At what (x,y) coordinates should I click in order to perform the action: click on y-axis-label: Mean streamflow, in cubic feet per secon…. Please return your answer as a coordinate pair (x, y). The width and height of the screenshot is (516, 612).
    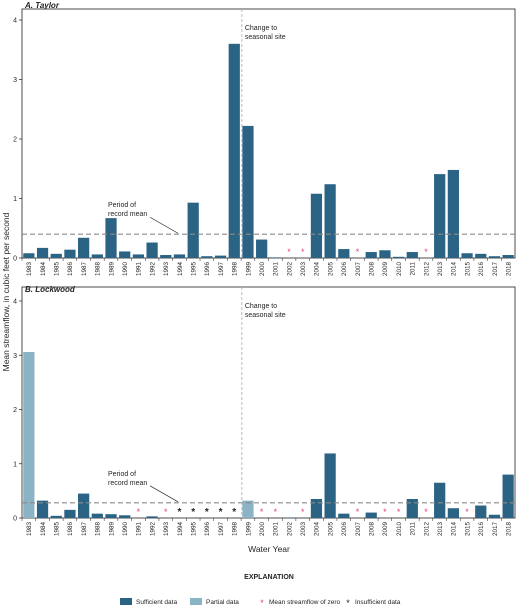
    Looking at the image, I should click on (6, 291).